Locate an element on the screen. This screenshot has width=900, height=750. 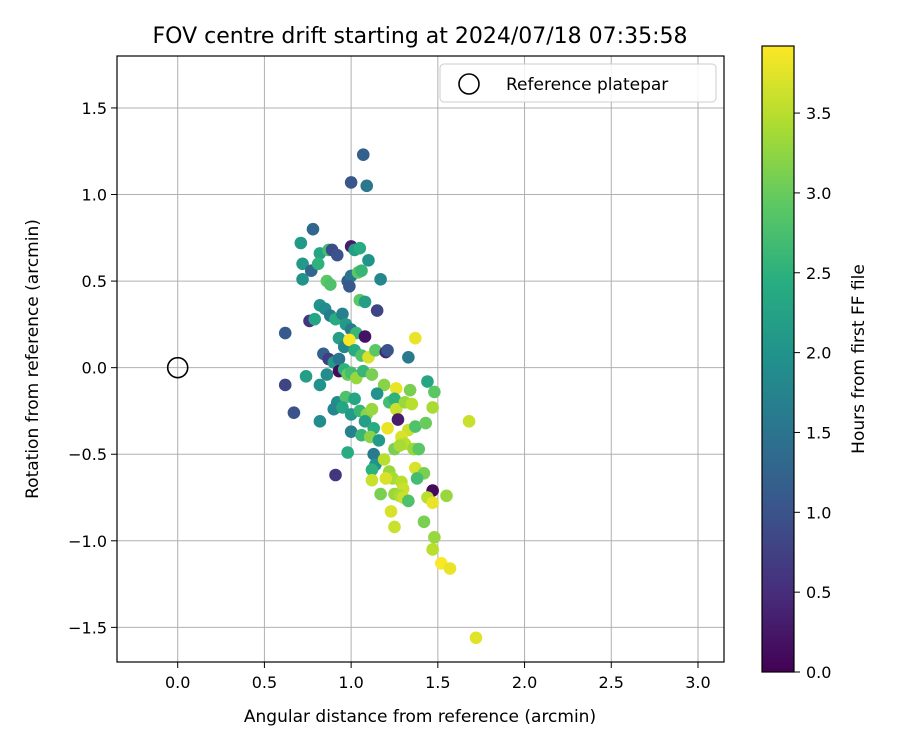
colorbar-tick-label: 1.5 is located at coordinates (818, 432).